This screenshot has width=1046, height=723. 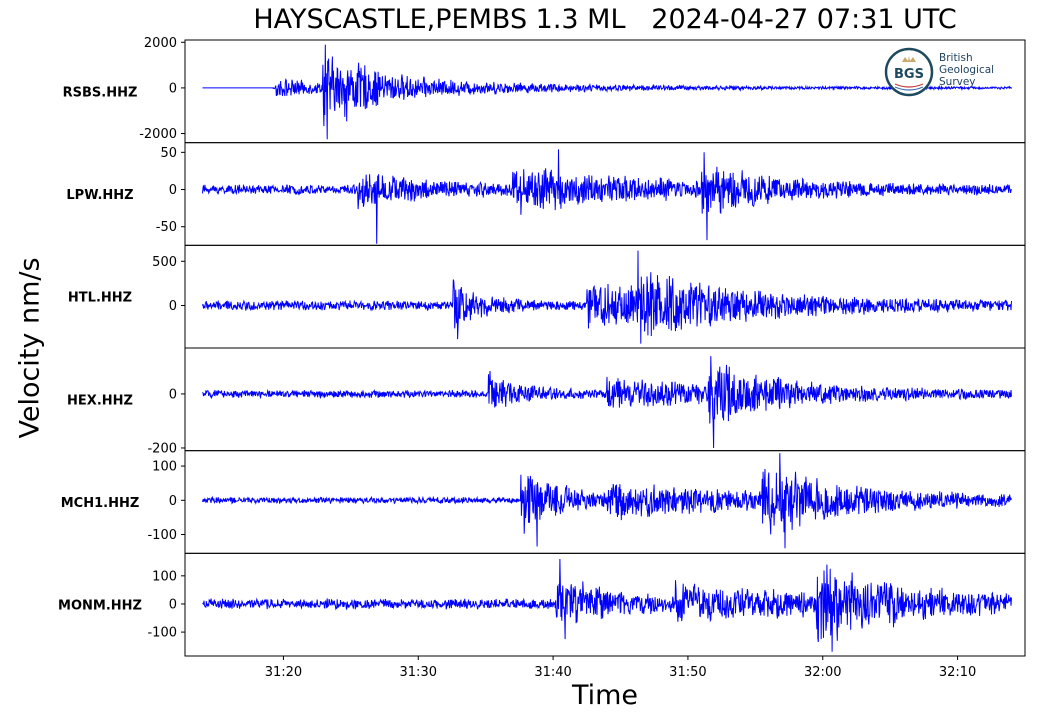 What do you see at coordinates (100, 606) in the screenshot?
I see `station-label: MONM.HHZ` at bounding box center [100, 606].